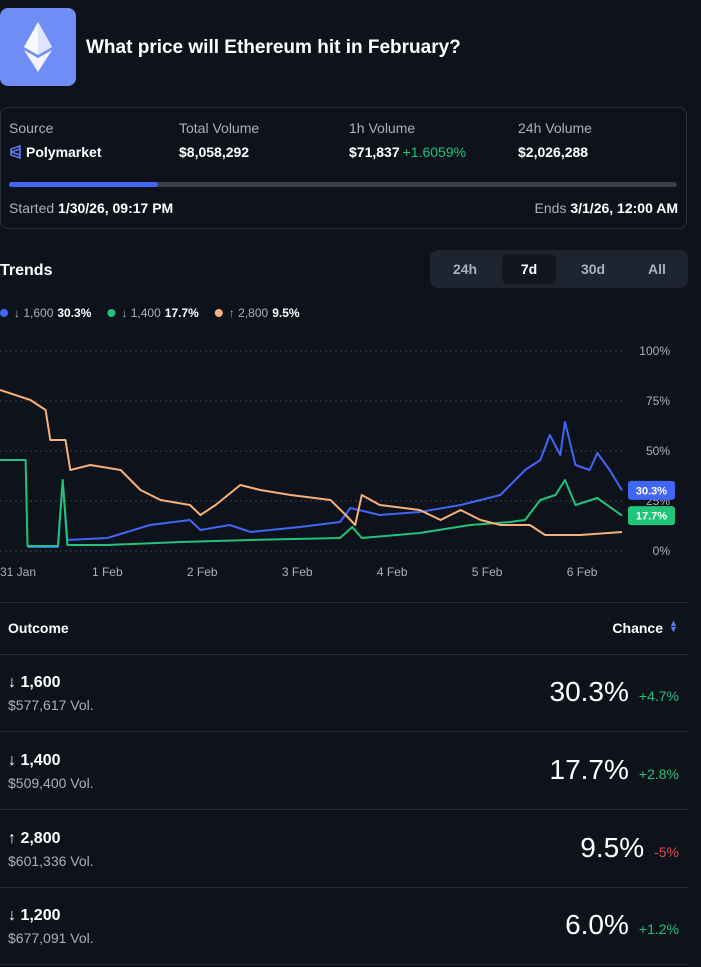 The height and width of the screenshot is (967, 701). What do you see at coordinates (26, 270) in the screenshot?
I see `trends-title: Trends` at bounding box center [26, 270].